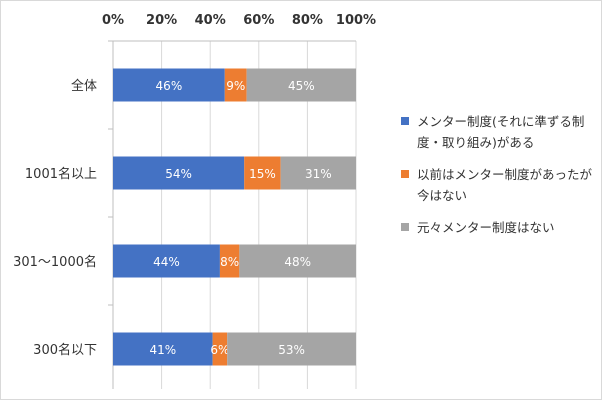 This screenshot has width=602, height=400. I want to click on legend-item-previously-existed: 以前はメンター制度があったが今はない, so click(498, 185).